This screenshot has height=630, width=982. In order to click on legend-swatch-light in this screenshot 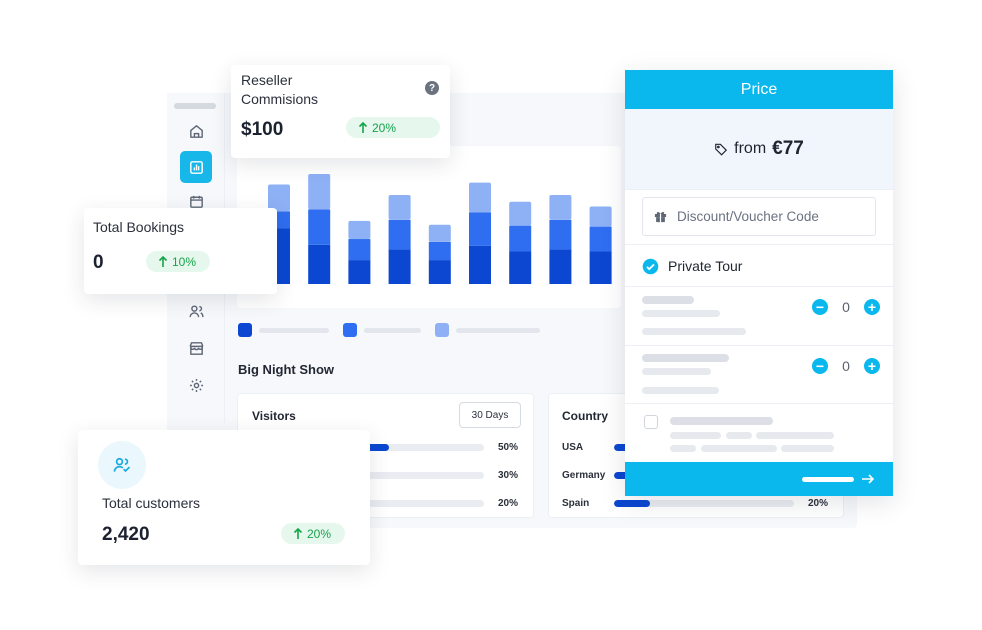, I will do `click(442, 330)`.